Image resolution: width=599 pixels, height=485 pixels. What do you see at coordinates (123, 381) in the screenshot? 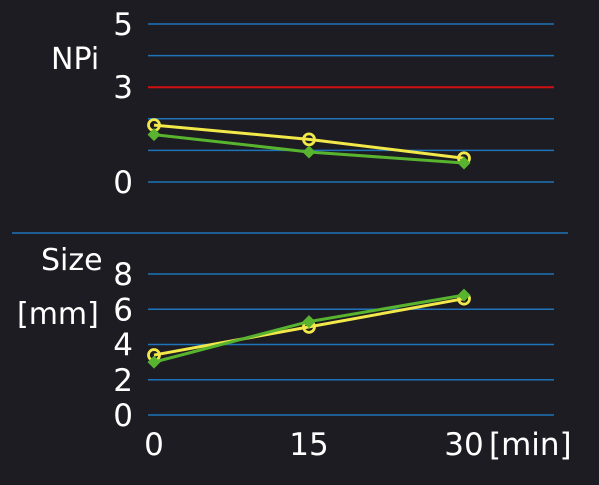
I see `y-tick-label: 2` at bounding box center [123, 381].